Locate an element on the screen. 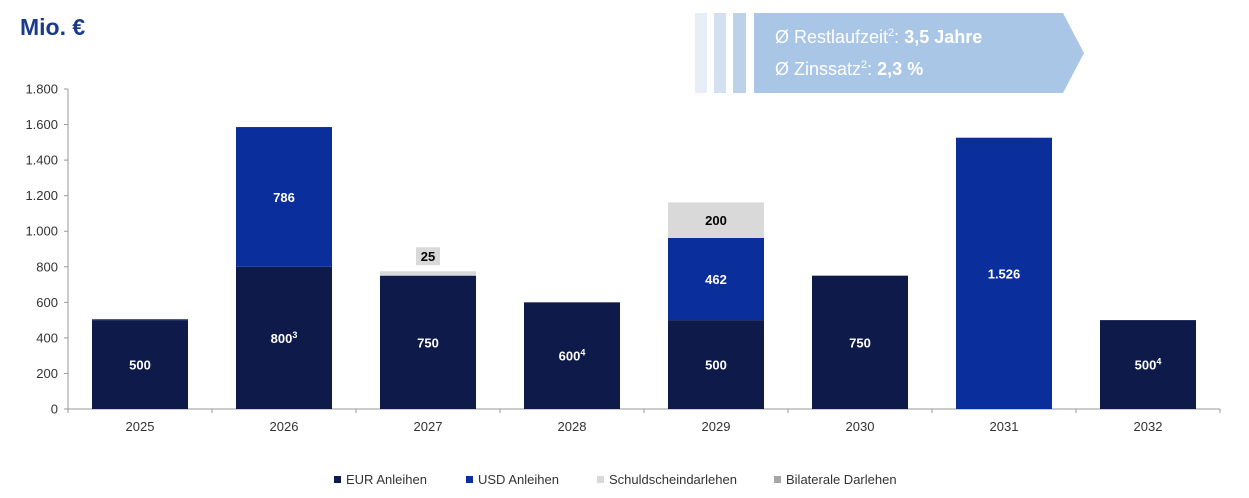  data-label: 462 is located at coordinates (716, 279).